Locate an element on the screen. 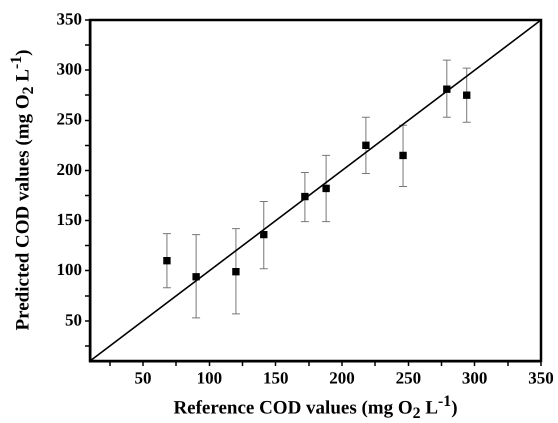  y-tick-label: 350 is located at coordinates (69, 18).